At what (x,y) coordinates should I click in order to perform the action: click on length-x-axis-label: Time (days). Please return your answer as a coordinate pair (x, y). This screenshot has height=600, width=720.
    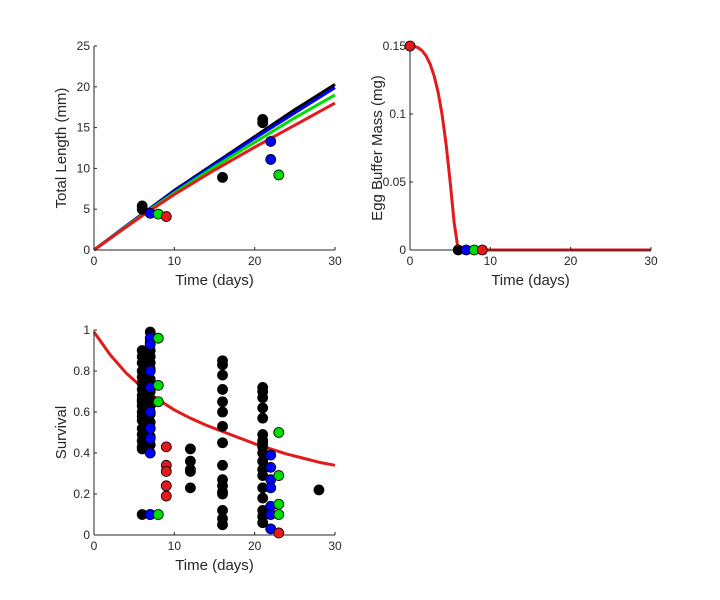
    Looking at the image, I should click on (214, 280).